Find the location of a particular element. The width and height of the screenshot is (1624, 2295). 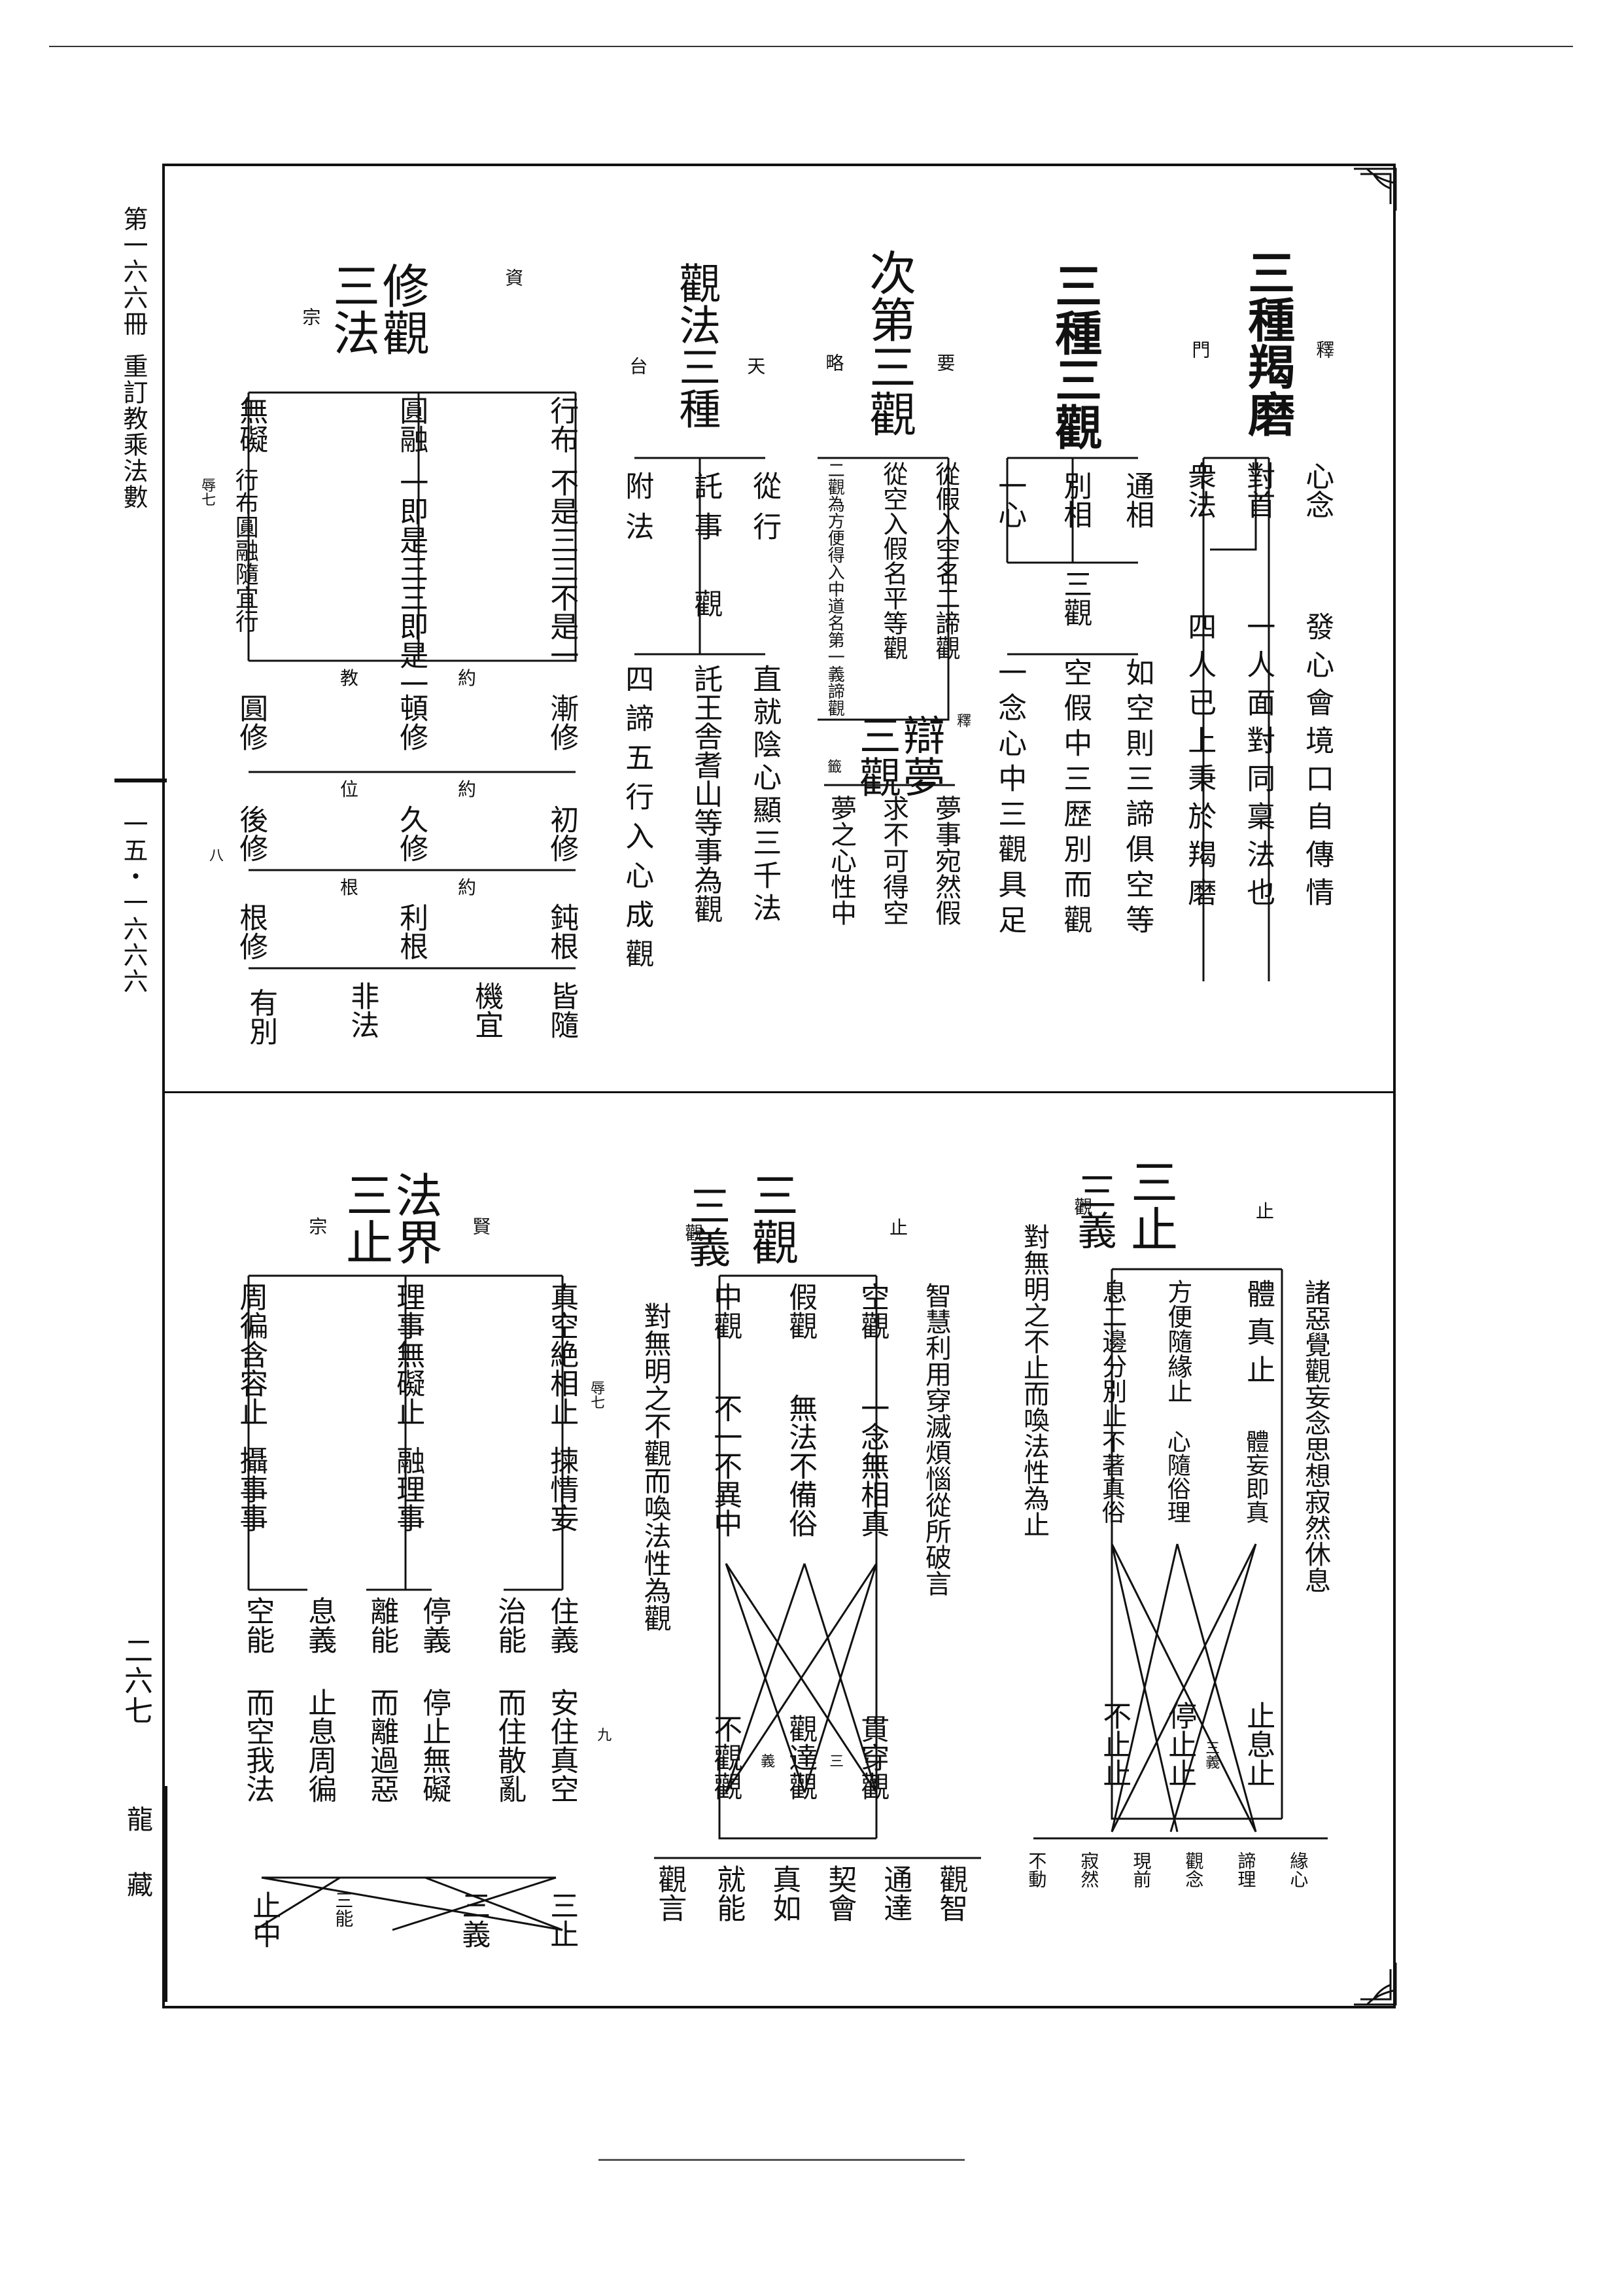

top-sec4-title: 辯夢三觀 is located at coordinates (892, 760).